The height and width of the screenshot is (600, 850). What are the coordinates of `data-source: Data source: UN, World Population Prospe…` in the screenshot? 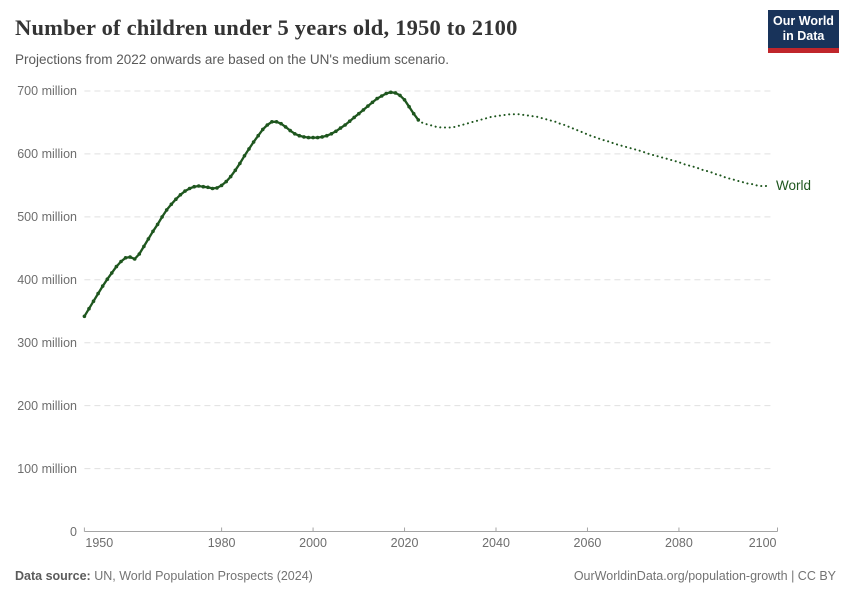 It's located at (164, 576).